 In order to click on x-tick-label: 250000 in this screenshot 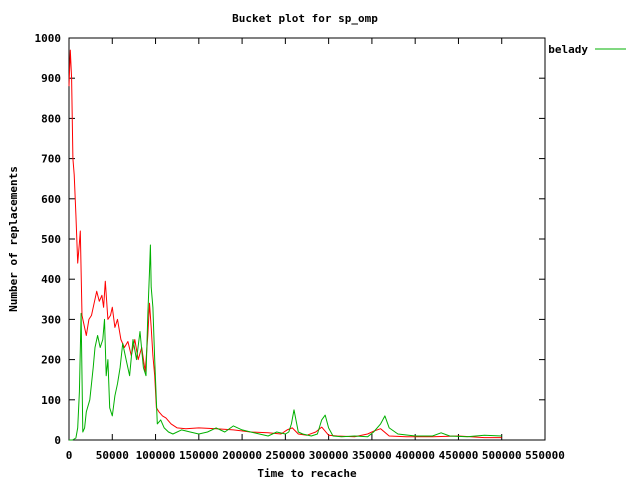, I will do `click(285, 455)`.